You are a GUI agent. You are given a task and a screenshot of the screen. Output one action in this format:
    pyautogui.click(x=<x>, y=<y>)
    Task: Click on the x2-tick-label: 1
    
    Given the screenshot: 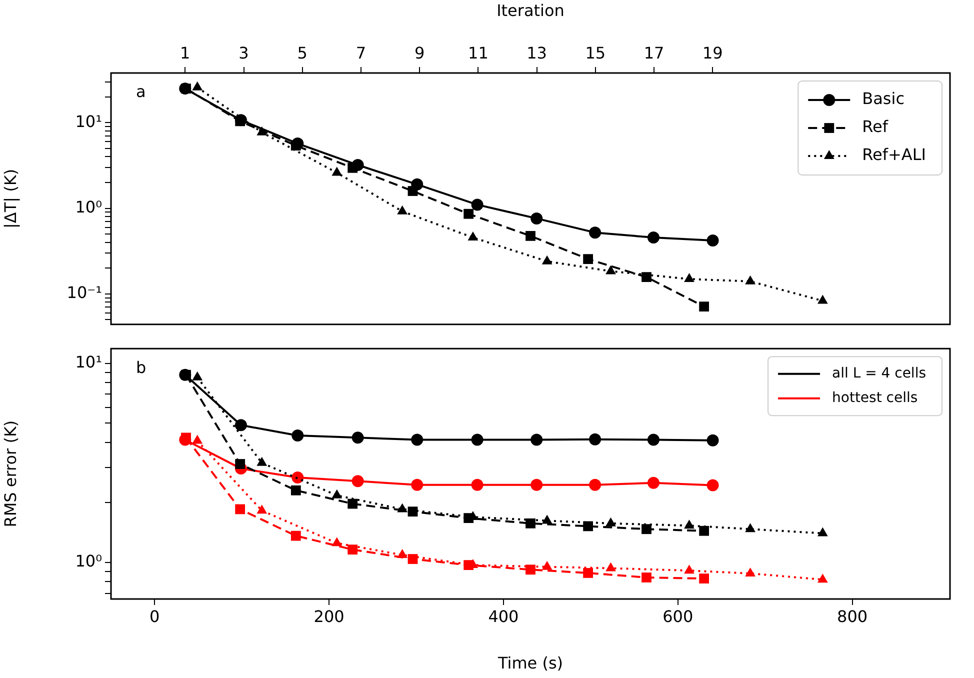 What is the action you would take?
    pyautogui.click(x=185, y=53)
    